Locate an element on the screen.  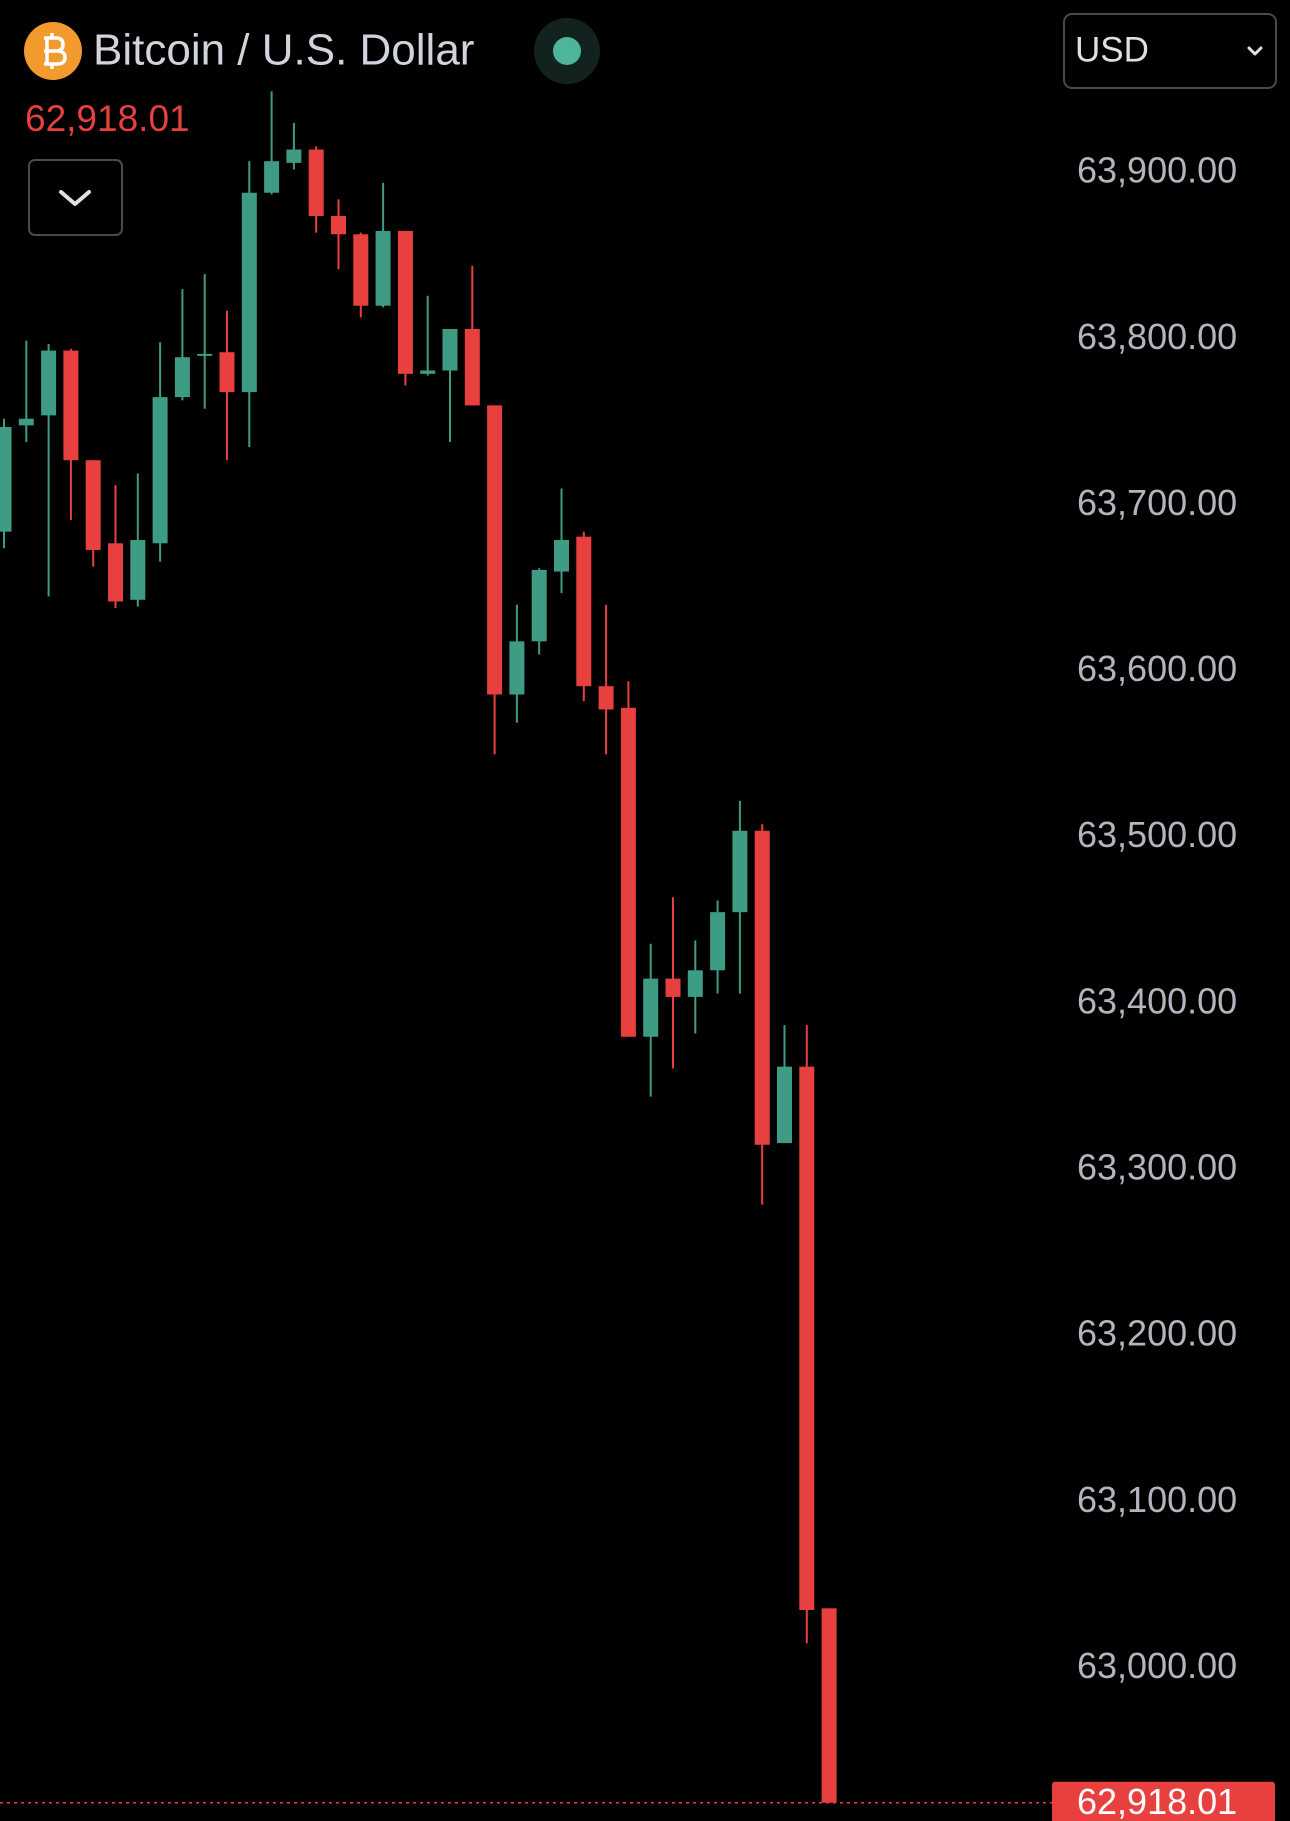
symbol-icon is located at coordinates (53, 51).